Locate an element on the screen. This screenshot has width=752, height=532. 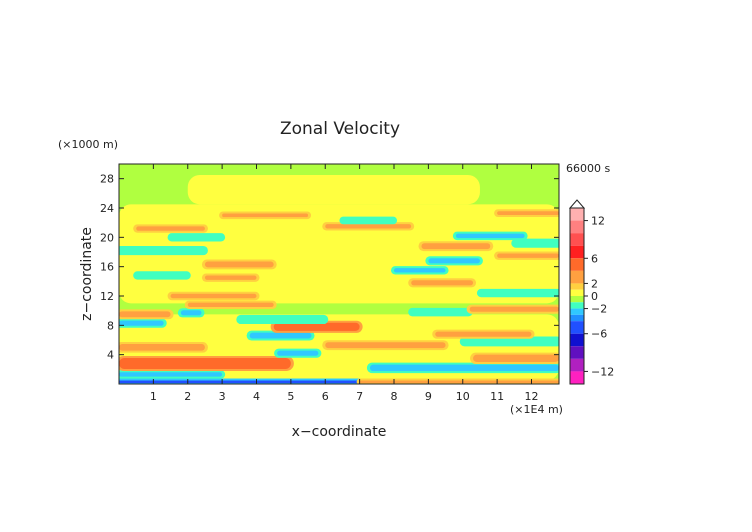
time-label: 66000 s is located at coordinates (588, 168).